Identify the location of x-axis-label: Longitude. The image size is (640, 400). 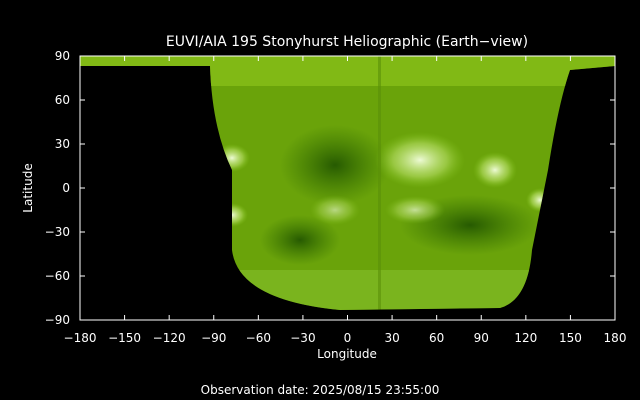
(347, 354).